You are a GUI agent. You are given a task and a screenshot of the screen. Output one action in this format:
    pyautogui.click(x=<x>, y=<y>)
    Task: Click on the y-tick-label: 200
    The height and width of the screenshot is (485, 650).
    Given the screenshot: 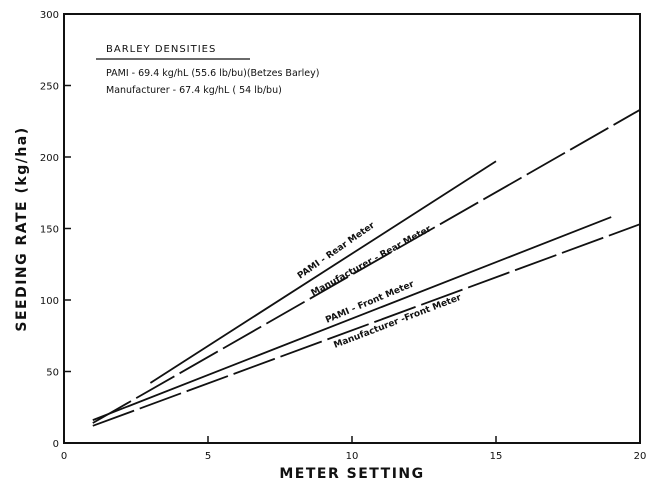 What is the action you would take?
    pyautogui.click(x=49, y=158)
    